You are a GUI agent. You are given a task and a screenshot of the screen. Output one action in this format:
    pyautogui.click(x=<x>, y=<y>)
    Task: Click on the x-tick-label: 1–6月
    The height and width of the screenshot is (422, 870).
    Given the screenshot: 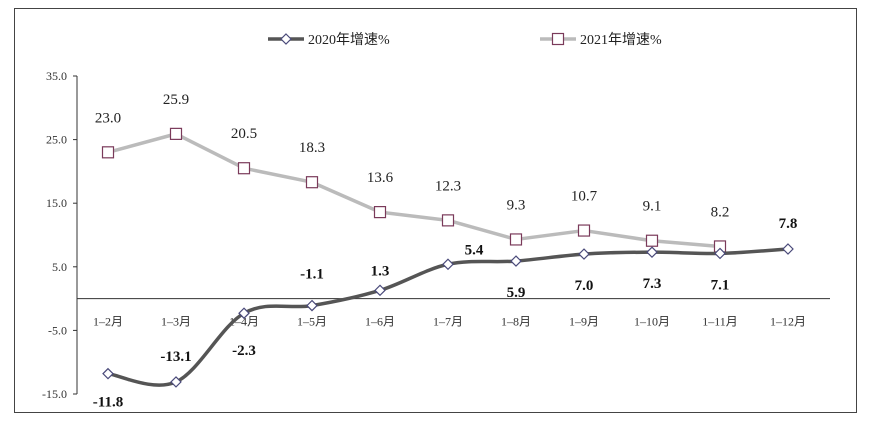 What is the action you would take?
    pyautogui.click(x=380, y=322)
    